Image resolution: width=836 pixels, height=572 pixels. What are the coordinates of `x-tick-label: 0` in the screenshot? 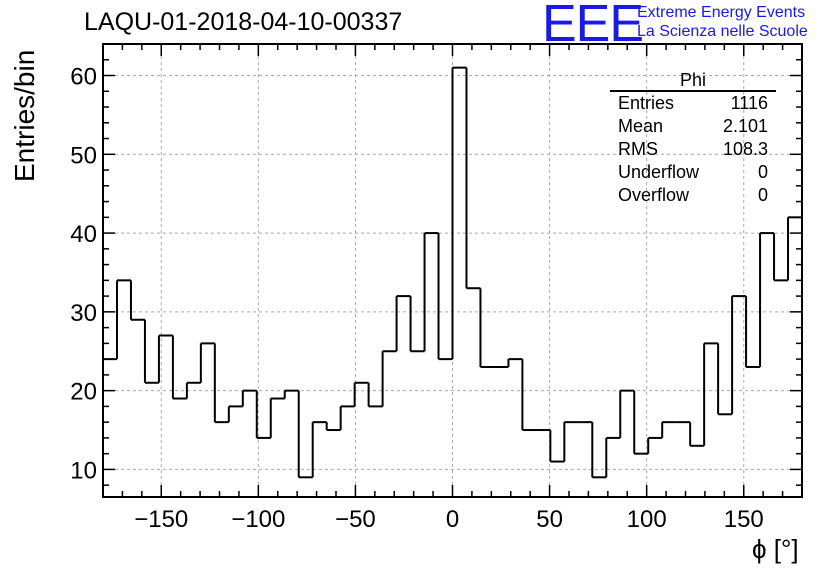 It's located at (452, 519).